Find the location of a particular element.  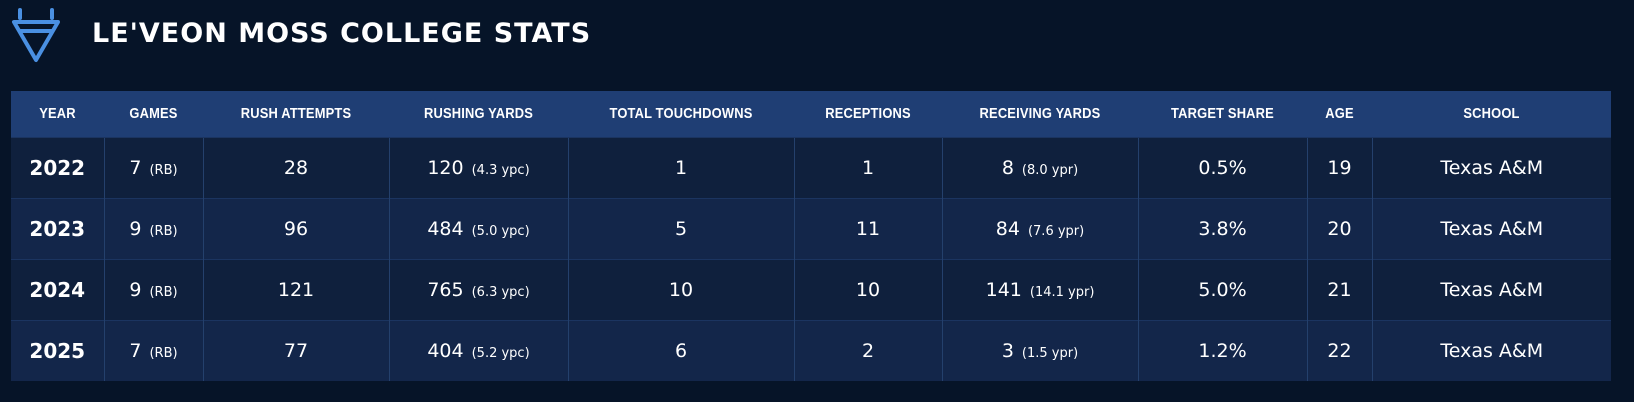

ypr-label: (7.6 ypr) is located at coordinates (1056, 231).